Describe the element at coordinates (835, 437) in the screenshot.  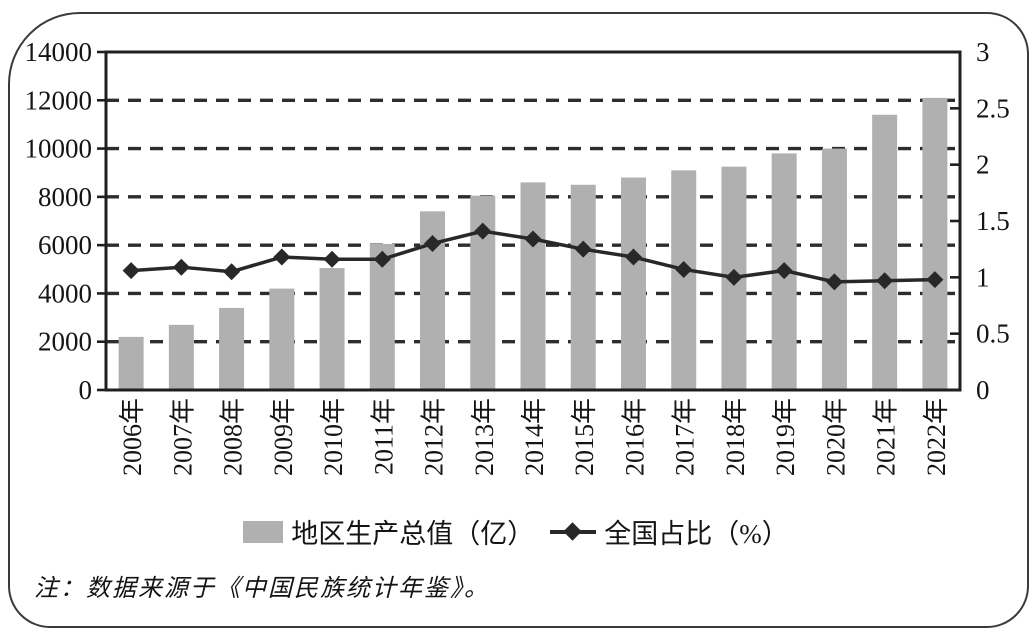
I see `x-tick-label: 2020年` at that location.